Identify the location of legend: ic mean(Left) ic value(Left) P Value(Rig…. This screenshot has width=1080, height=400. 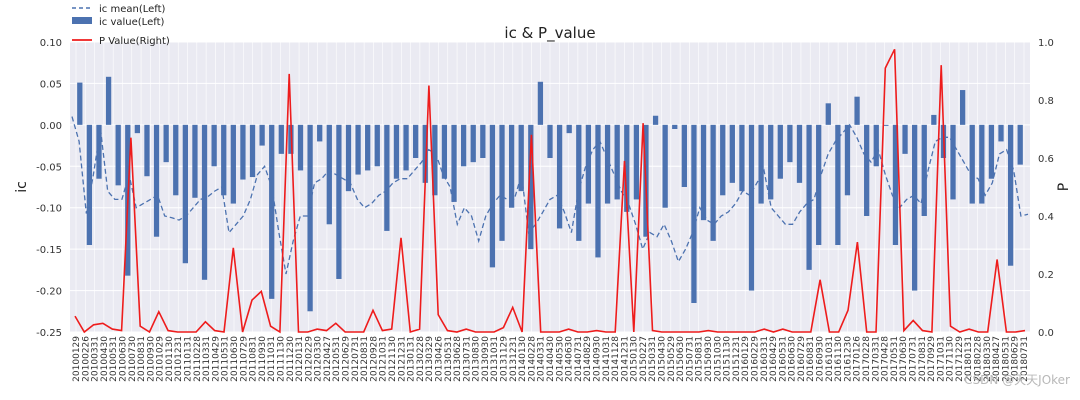
(121, 25).